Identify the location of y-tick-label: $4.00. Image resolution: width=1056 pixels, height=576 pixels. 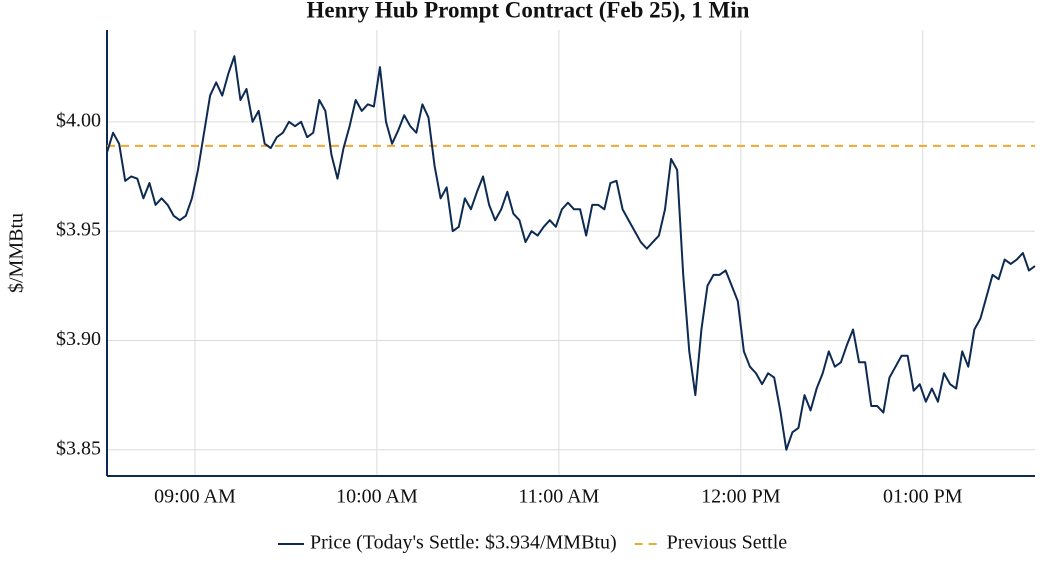
(78, 120).